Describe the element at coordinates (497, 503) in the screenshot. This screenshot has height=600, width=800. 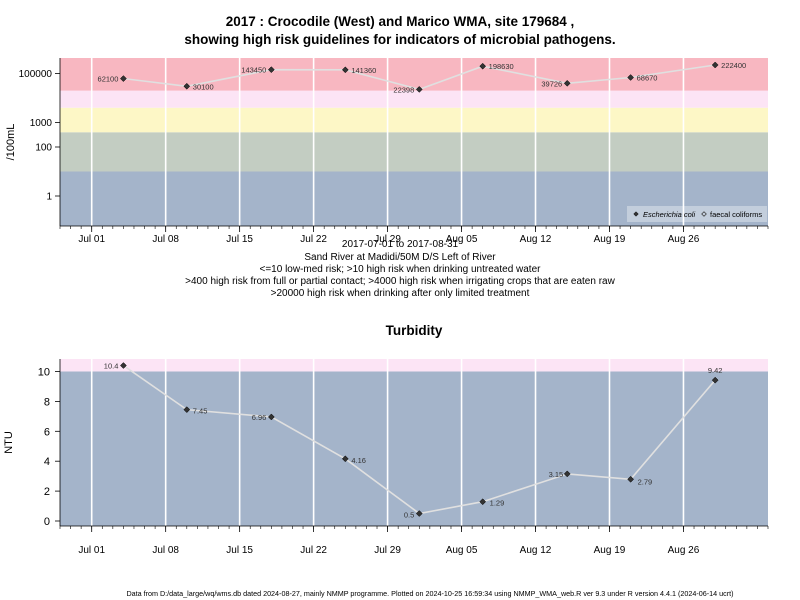
I see `turbidity-data-label: 1.29` at that location.